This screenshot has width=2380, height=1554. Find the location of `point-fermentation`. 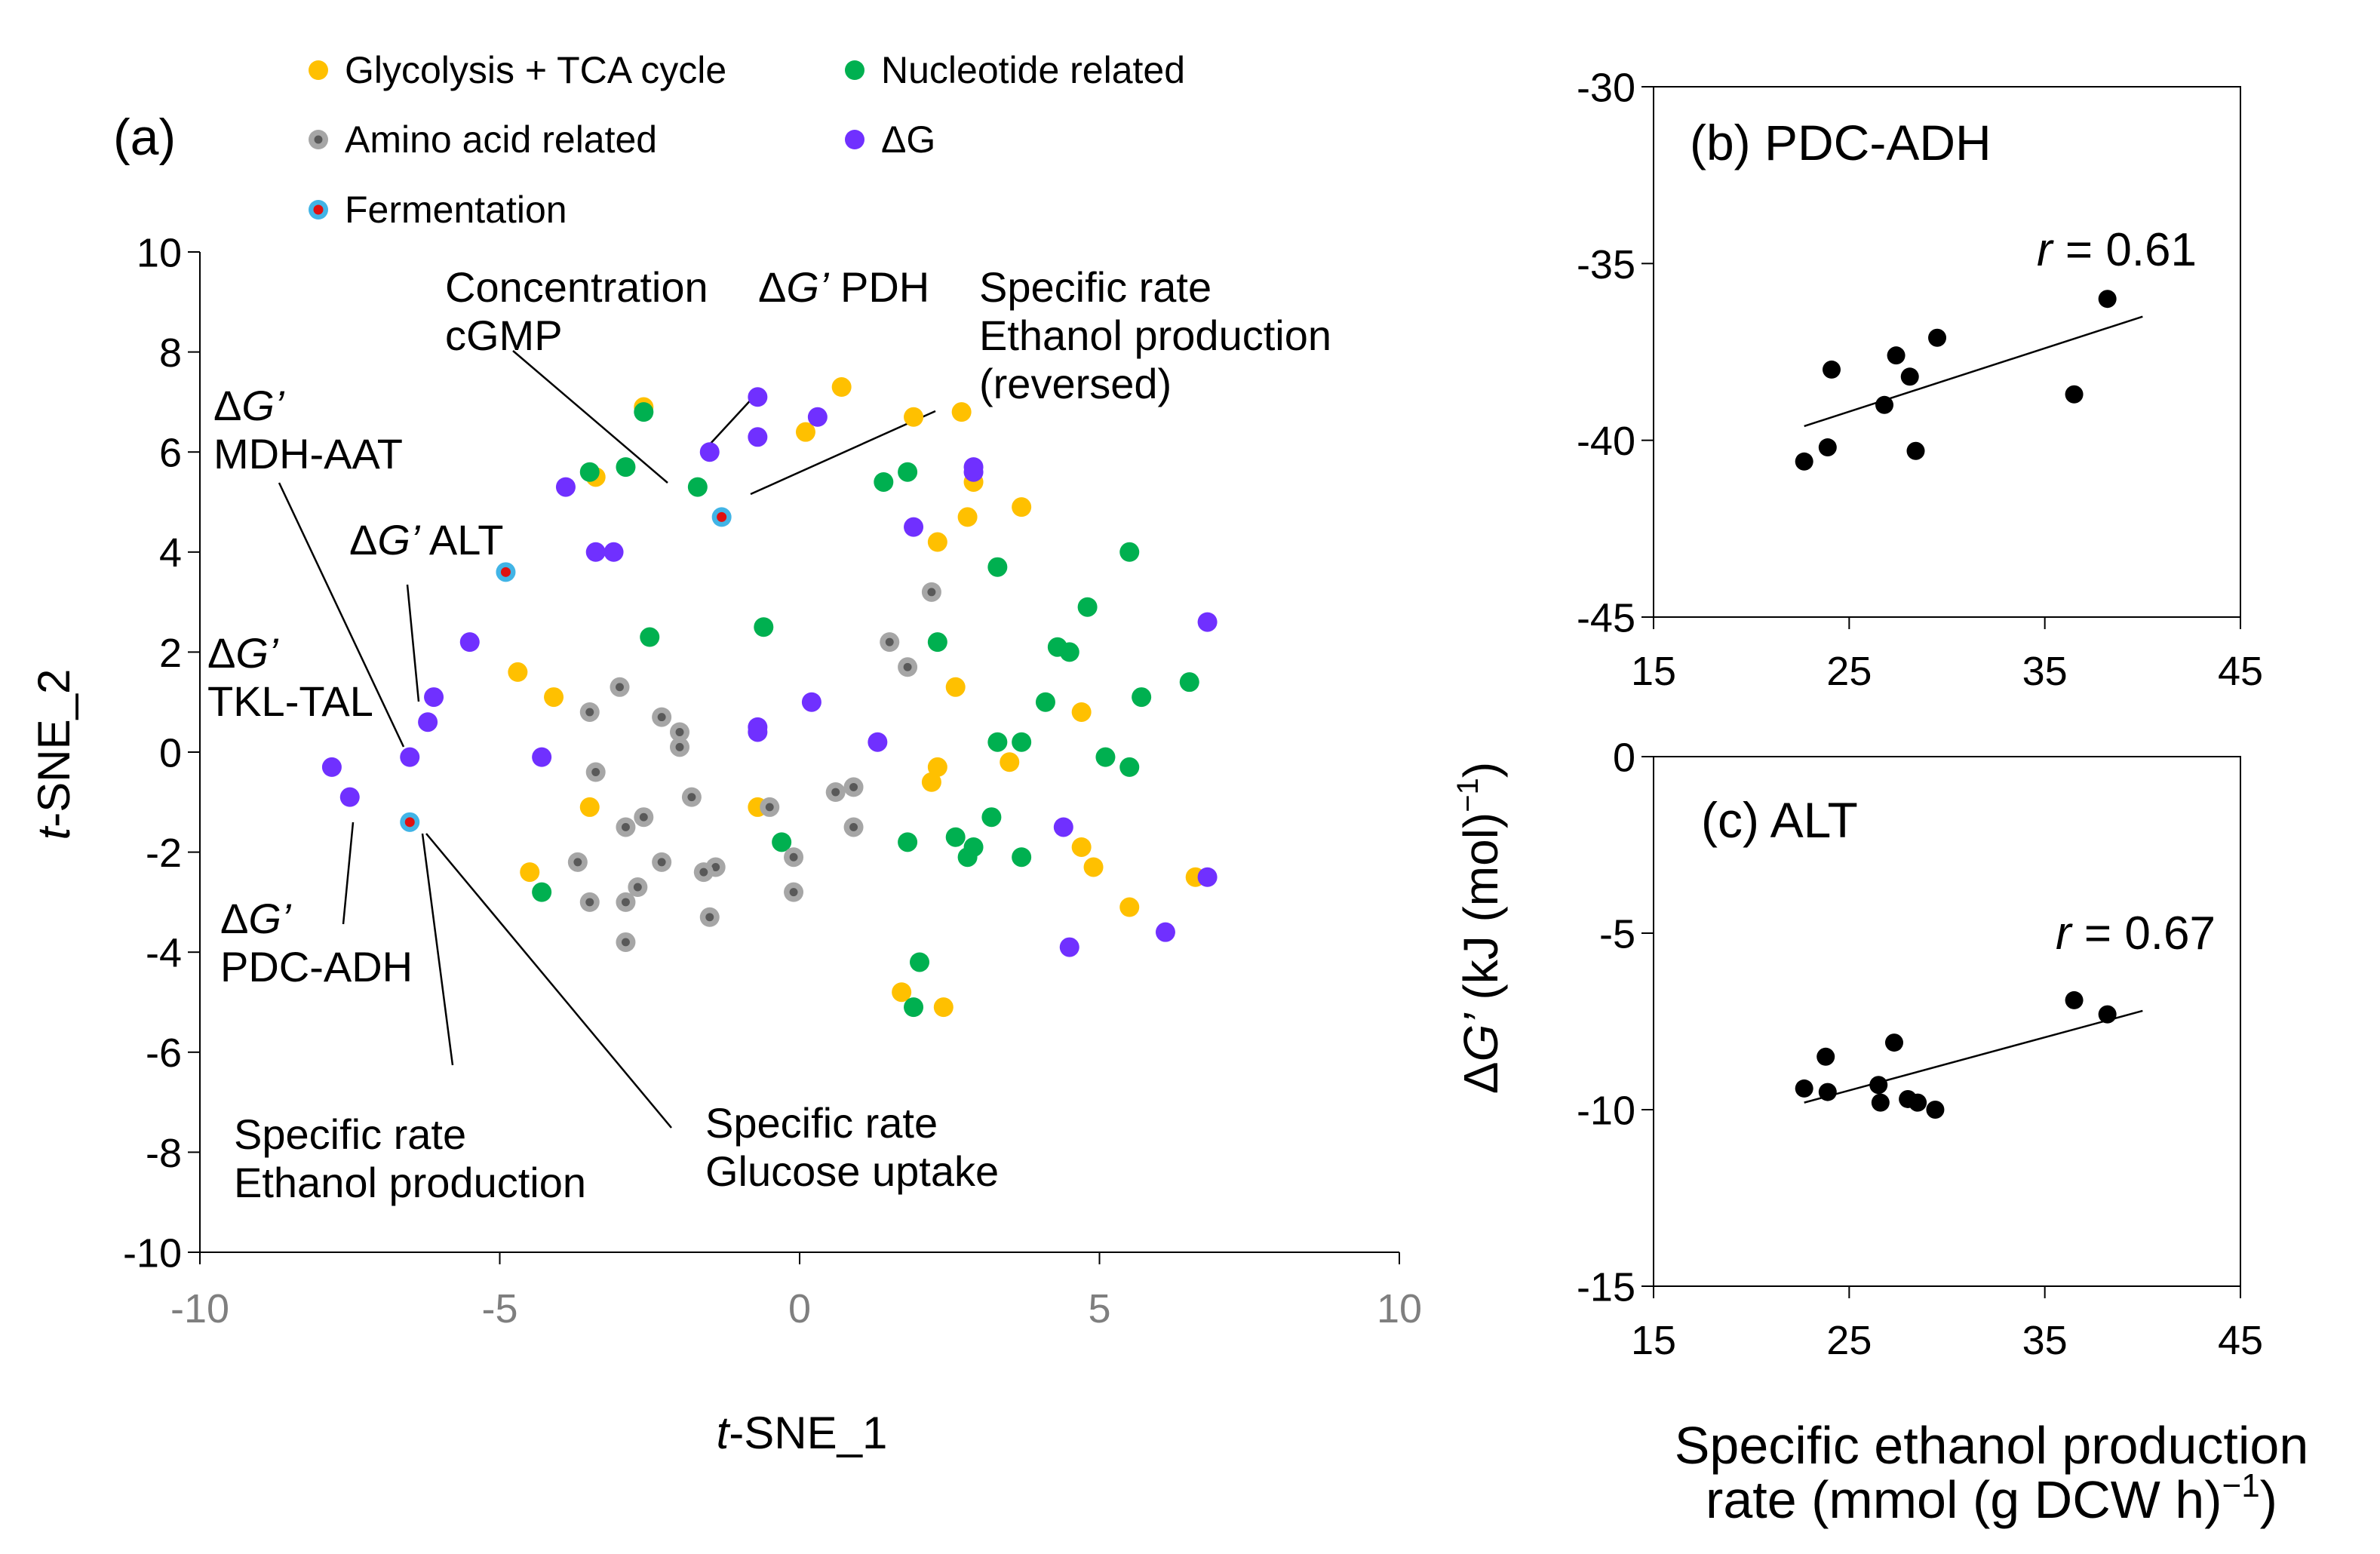

point-fermentation is located at coordinates (721, 517).